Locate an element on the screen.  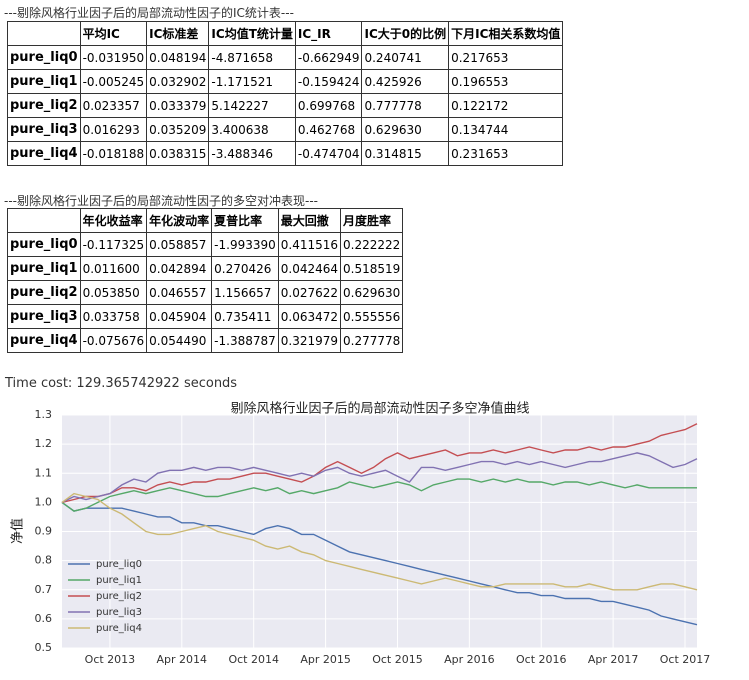
x-tick-label: Oct 2017 is located at coordinates (685, 659).